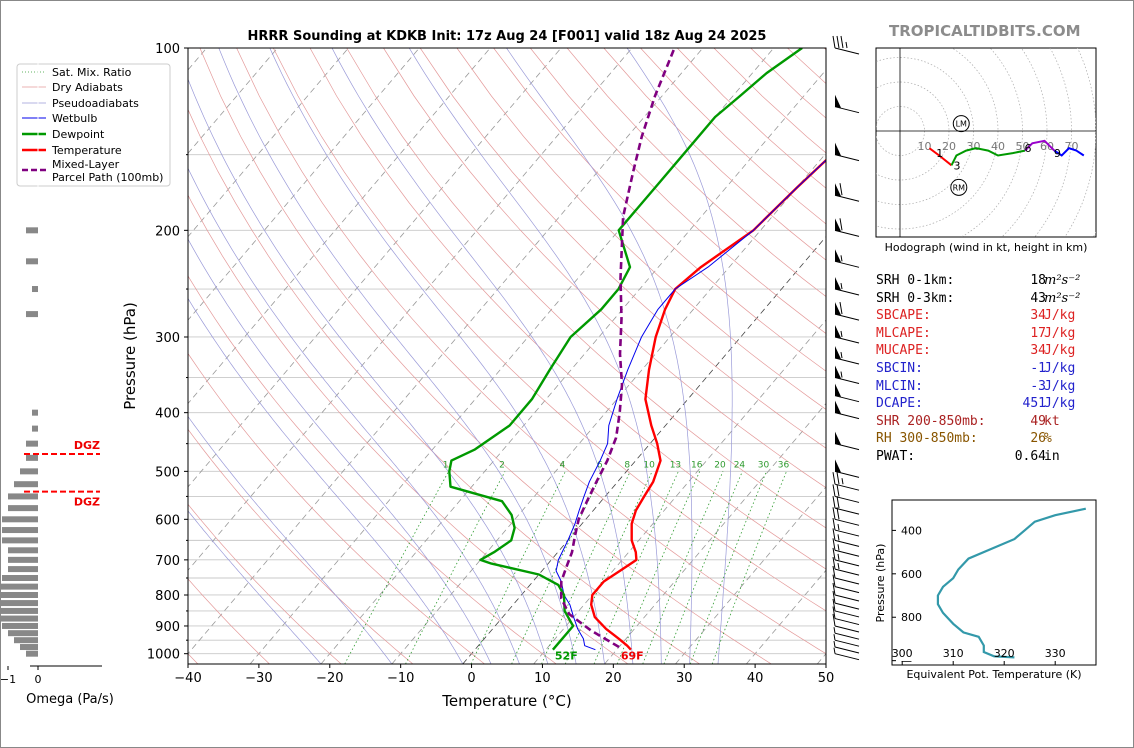 This screenshot has width=1134, height=748. Describe the element at coordinates (969, 422) in the screenshot. I see `stat-row: SHR 200-850mb: 49 kt` at that location.